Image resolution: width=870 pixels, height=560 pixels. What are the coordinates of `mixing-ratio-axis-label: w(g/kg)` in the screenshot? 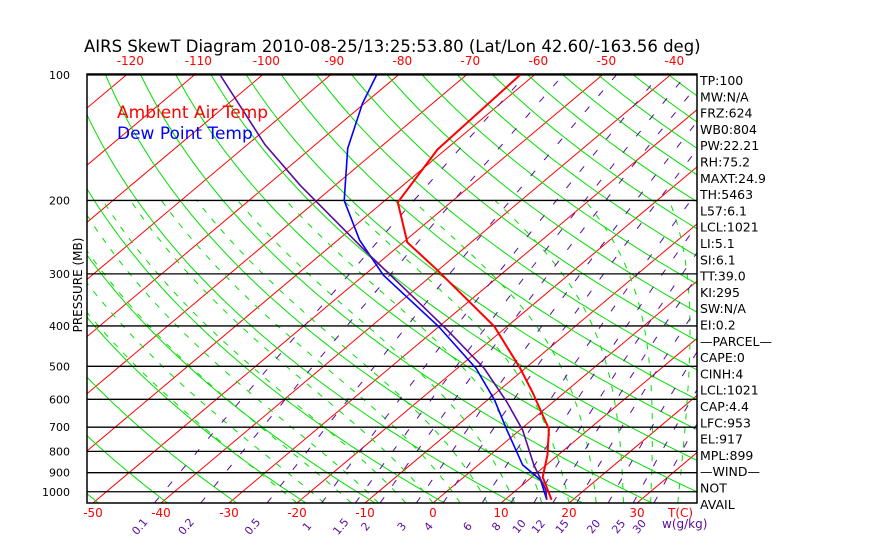 It's located at (684, 524).